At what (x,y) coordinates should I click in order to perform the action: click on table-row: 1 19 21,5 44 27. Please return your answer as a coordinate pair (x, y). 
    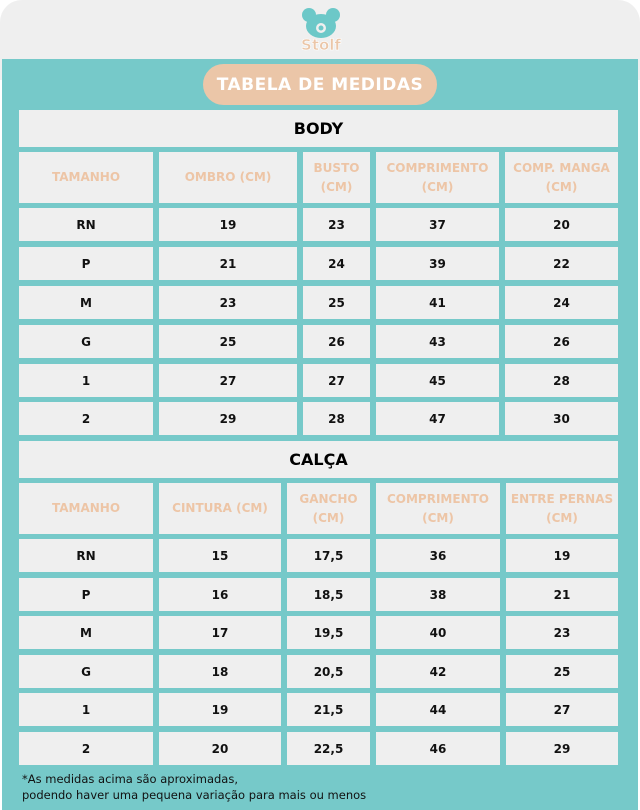
    Looking at the image, I should click on (318, 709).